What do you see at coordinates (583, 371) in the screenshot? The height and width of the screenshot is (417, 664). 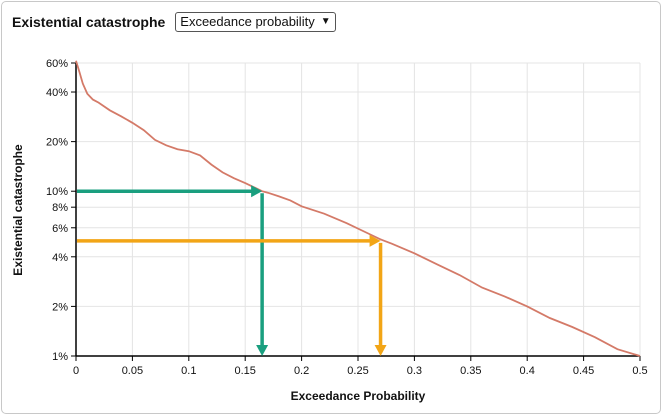 I see `x-tick-label: 0.45` at bounding box center [583, 371].